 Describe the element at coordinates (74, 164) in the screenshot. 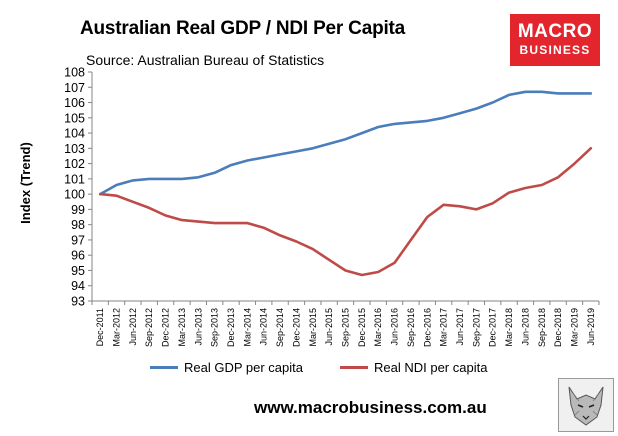

I see `y-tick-label: 102` at that location.